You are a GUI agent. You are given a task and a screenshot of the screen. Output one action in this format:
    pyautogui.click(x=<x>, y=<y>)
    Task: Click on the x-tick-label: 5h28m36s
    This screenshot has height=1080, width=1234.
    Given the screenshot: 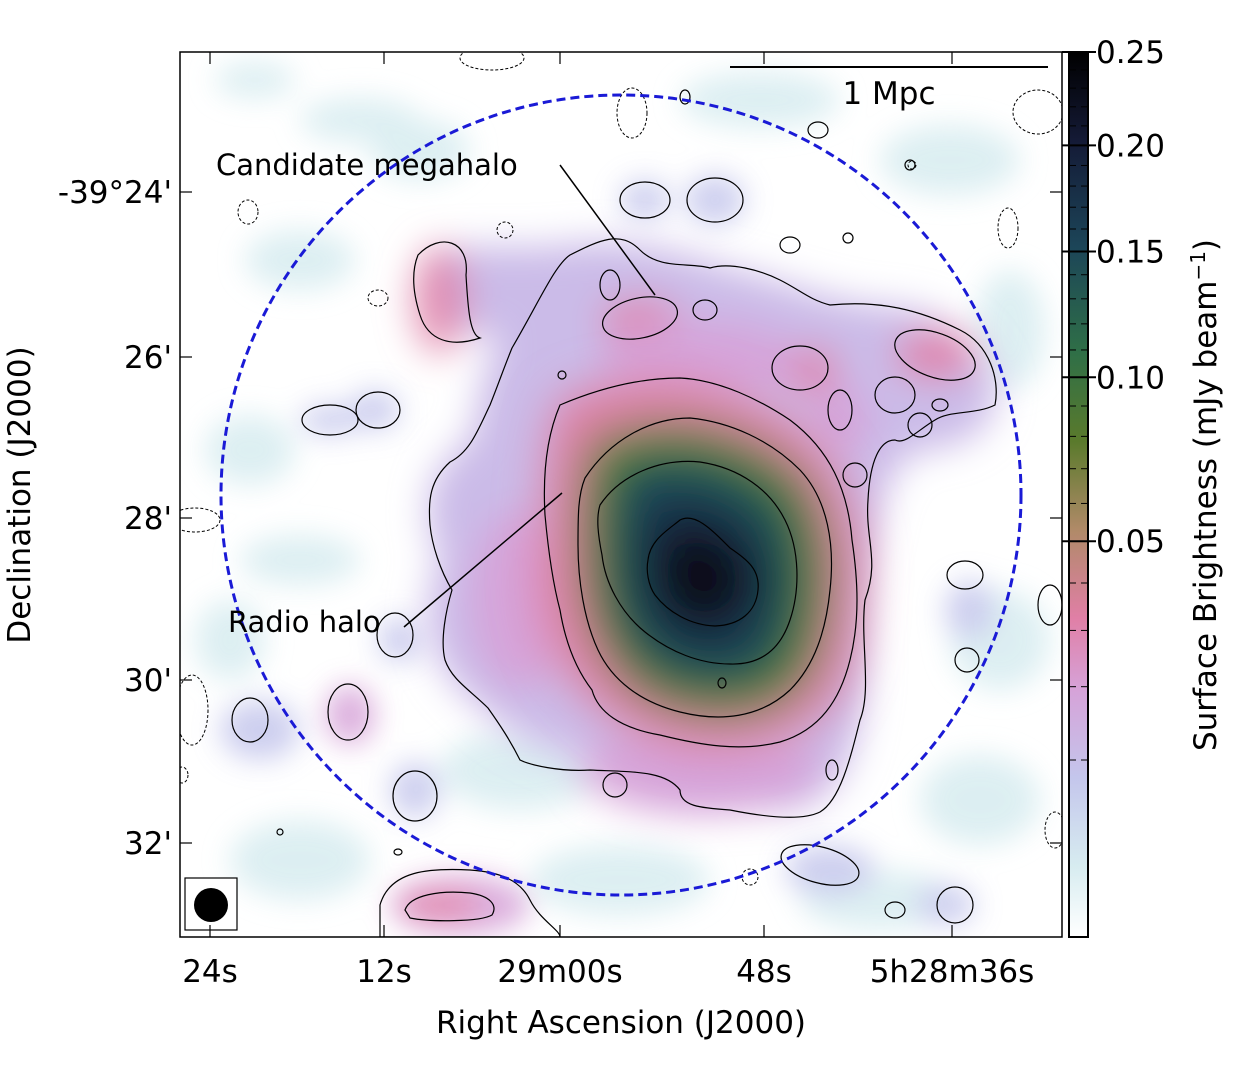 What is the action you would take?
    pyautogui.click(x=952, y=972)
    